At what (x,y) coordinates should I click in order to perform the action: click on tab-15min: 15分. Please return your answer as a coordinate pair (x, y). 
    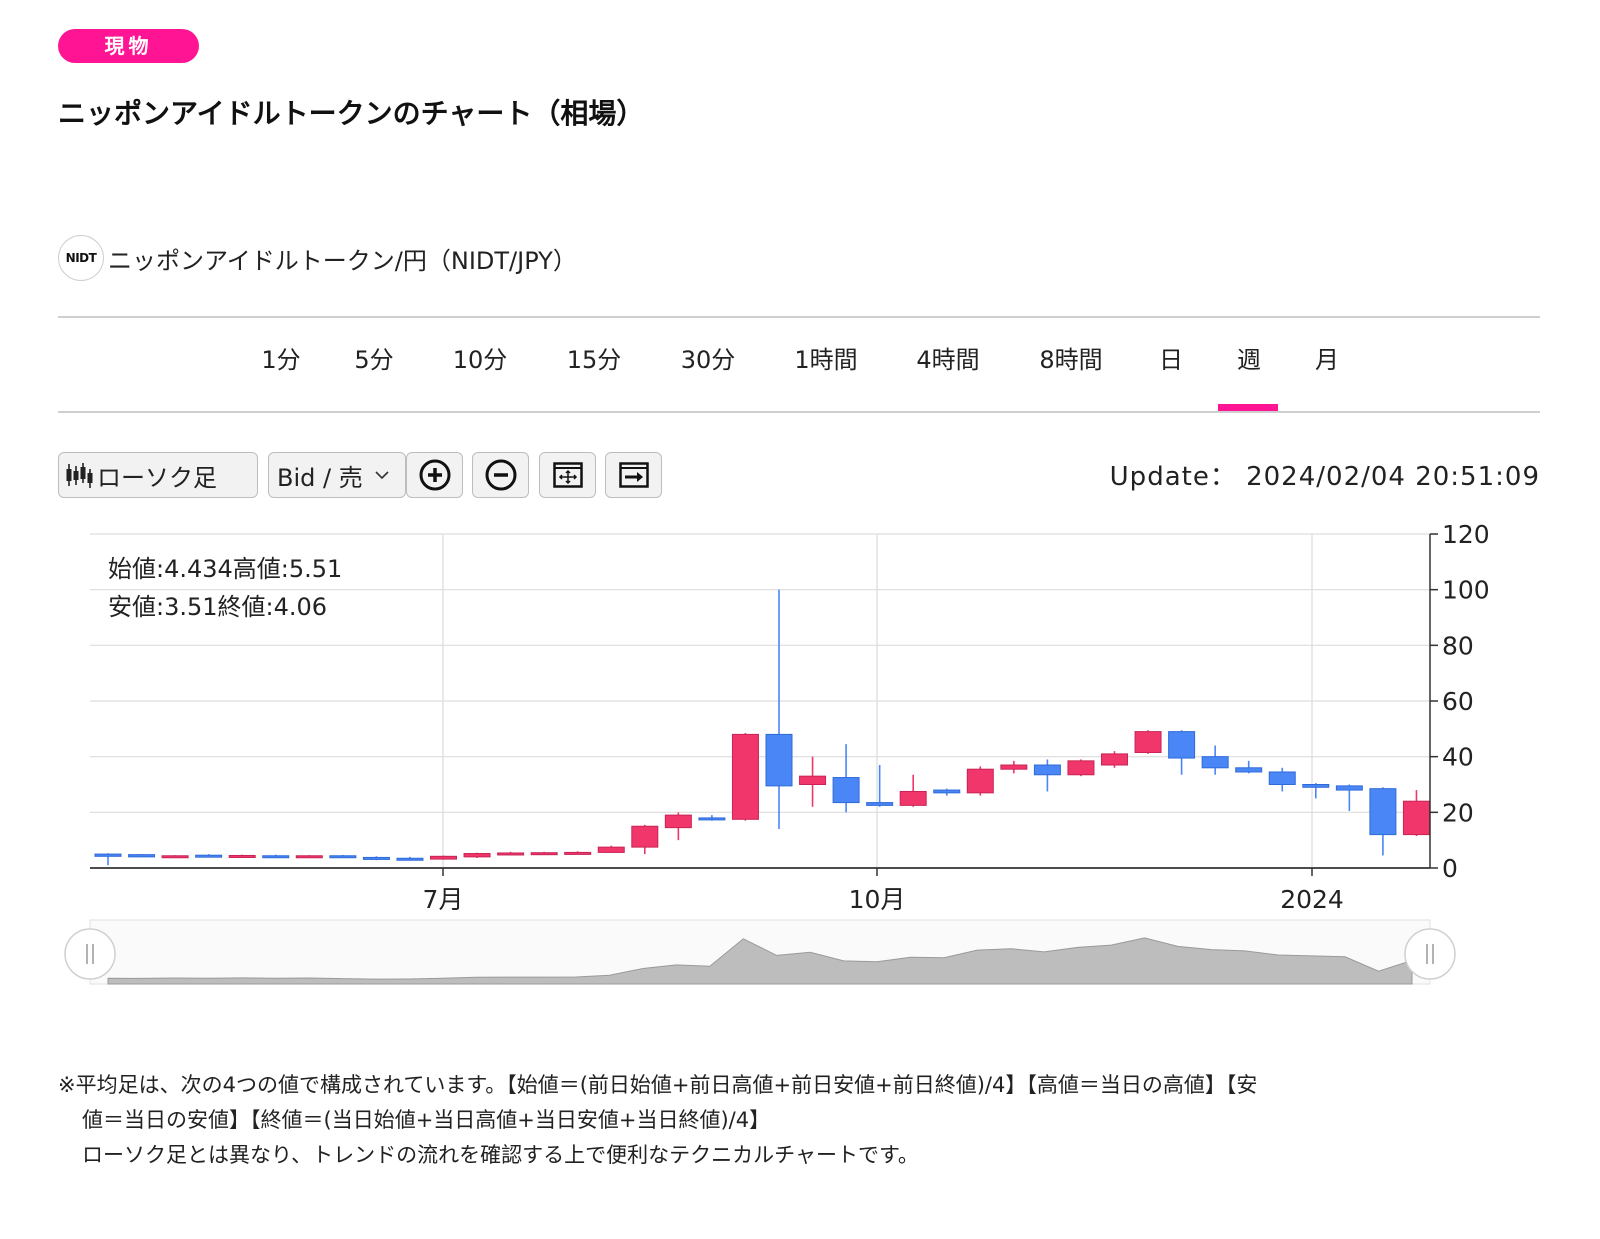
    Looking at the image, I should click on (594, 360).